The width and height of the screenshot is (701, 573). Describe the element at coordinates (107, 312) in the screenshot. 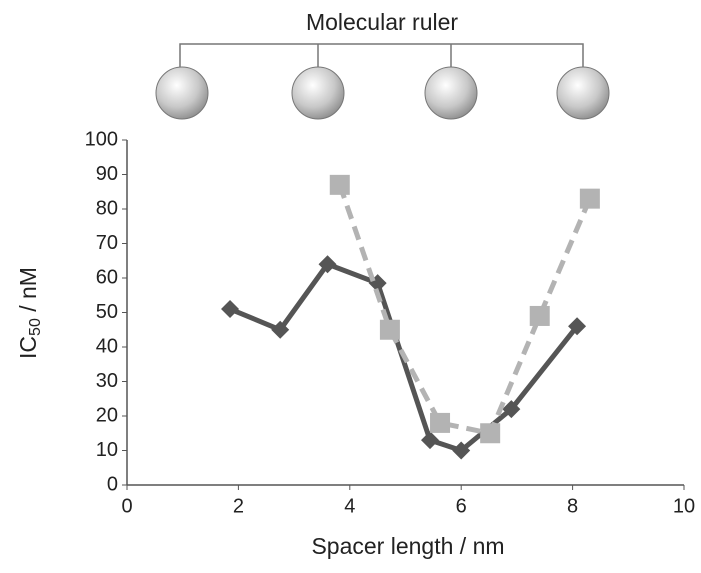

I see `y-tick-label: 50` at that location.